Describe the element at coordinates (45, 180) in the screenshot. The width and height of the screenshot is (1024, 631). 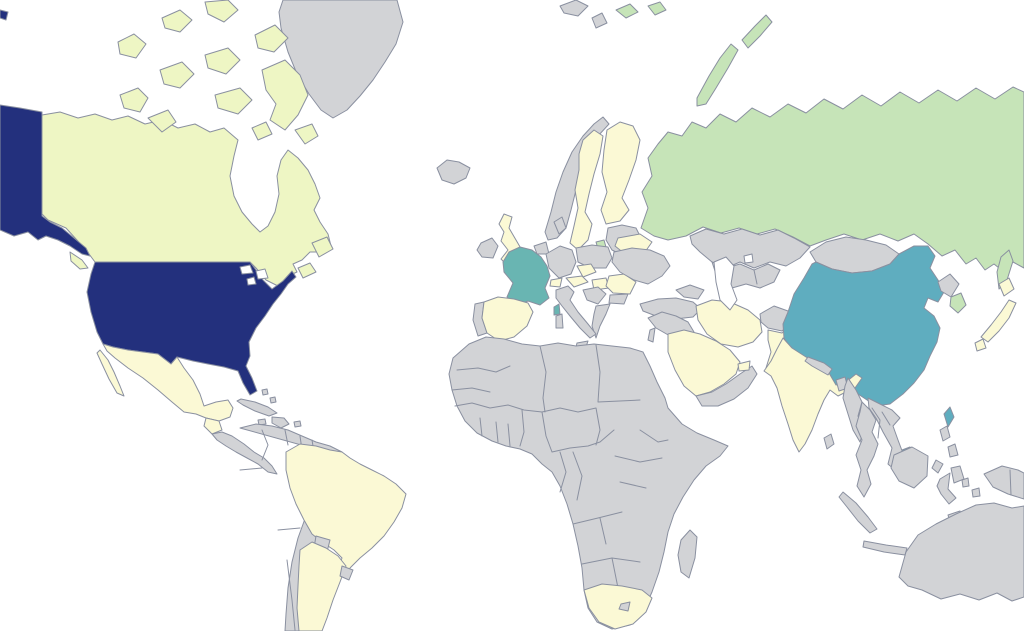
I see `country-usa-alaska` at that location.